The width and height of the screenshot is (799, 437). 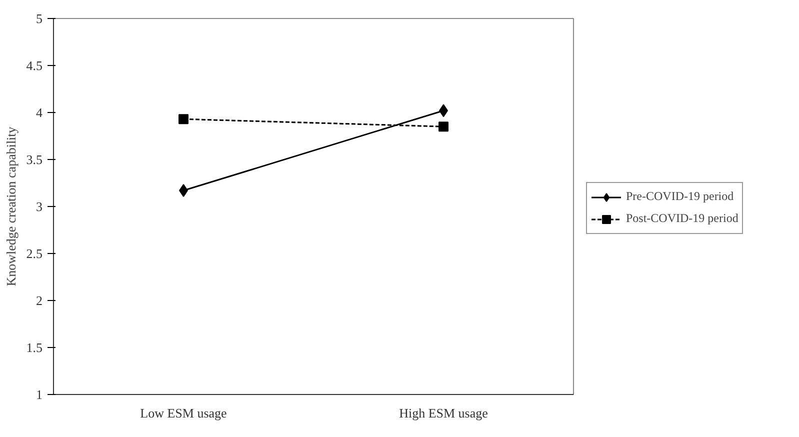 I want to click on x-tick-label: Low ESM usage, so click(x=184, y=413).